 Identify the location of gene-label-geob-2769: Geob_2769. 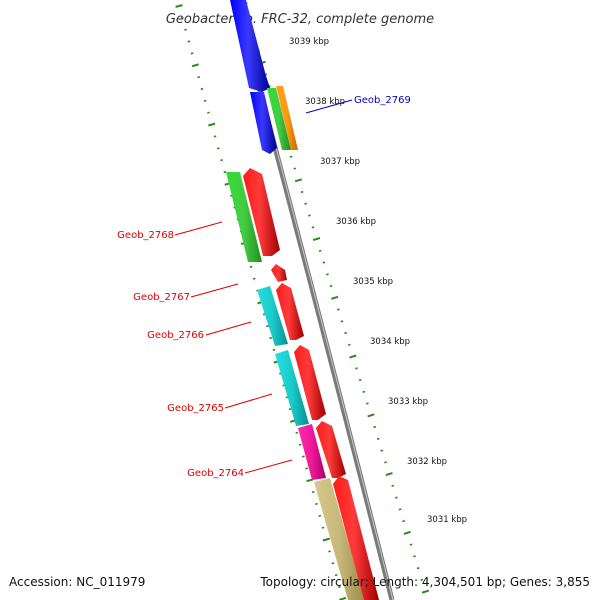
(382, 100).